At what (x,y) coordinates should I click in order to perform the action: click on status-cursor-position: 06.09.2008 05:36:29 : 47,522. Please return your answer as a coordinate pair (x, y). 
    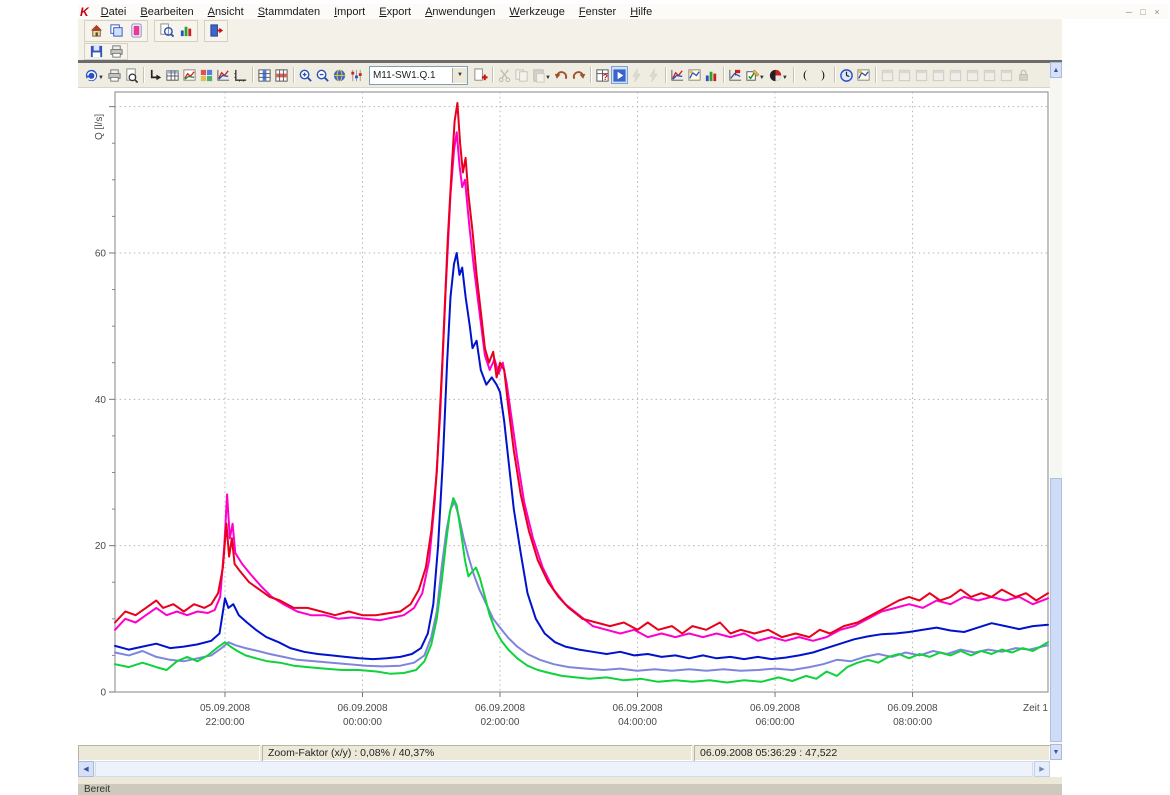
    Looking at the image, I should click on (872, 753).